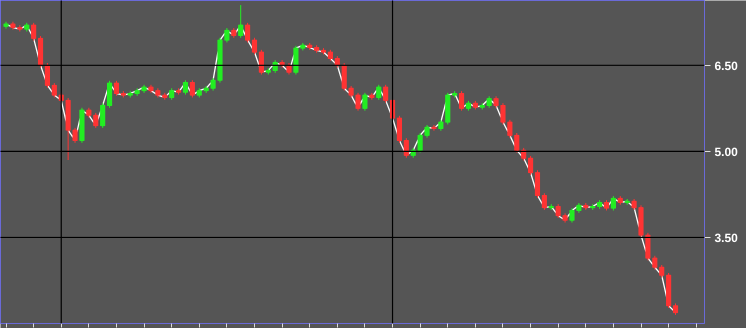 The width and height of the screenshot is (746, 328). Describe the element at coordinates (726, 151) in the screenshot. I see `y-tick-label: 5.00` at that location.